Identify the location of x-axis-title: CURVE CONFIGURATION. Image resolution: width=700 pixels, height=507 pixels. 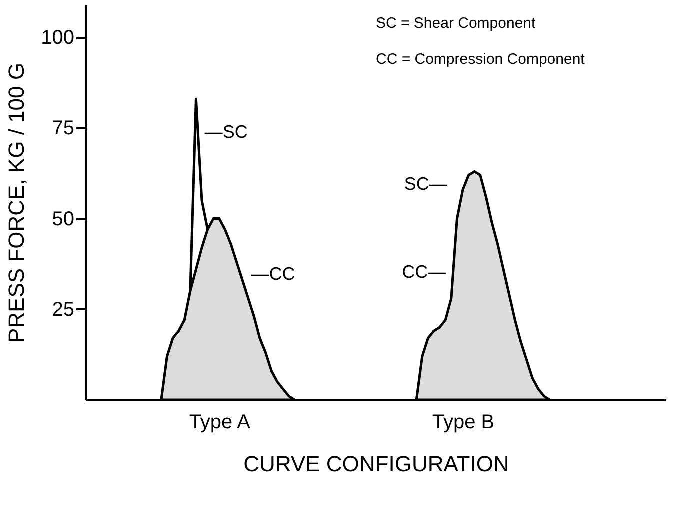
(377, 464).